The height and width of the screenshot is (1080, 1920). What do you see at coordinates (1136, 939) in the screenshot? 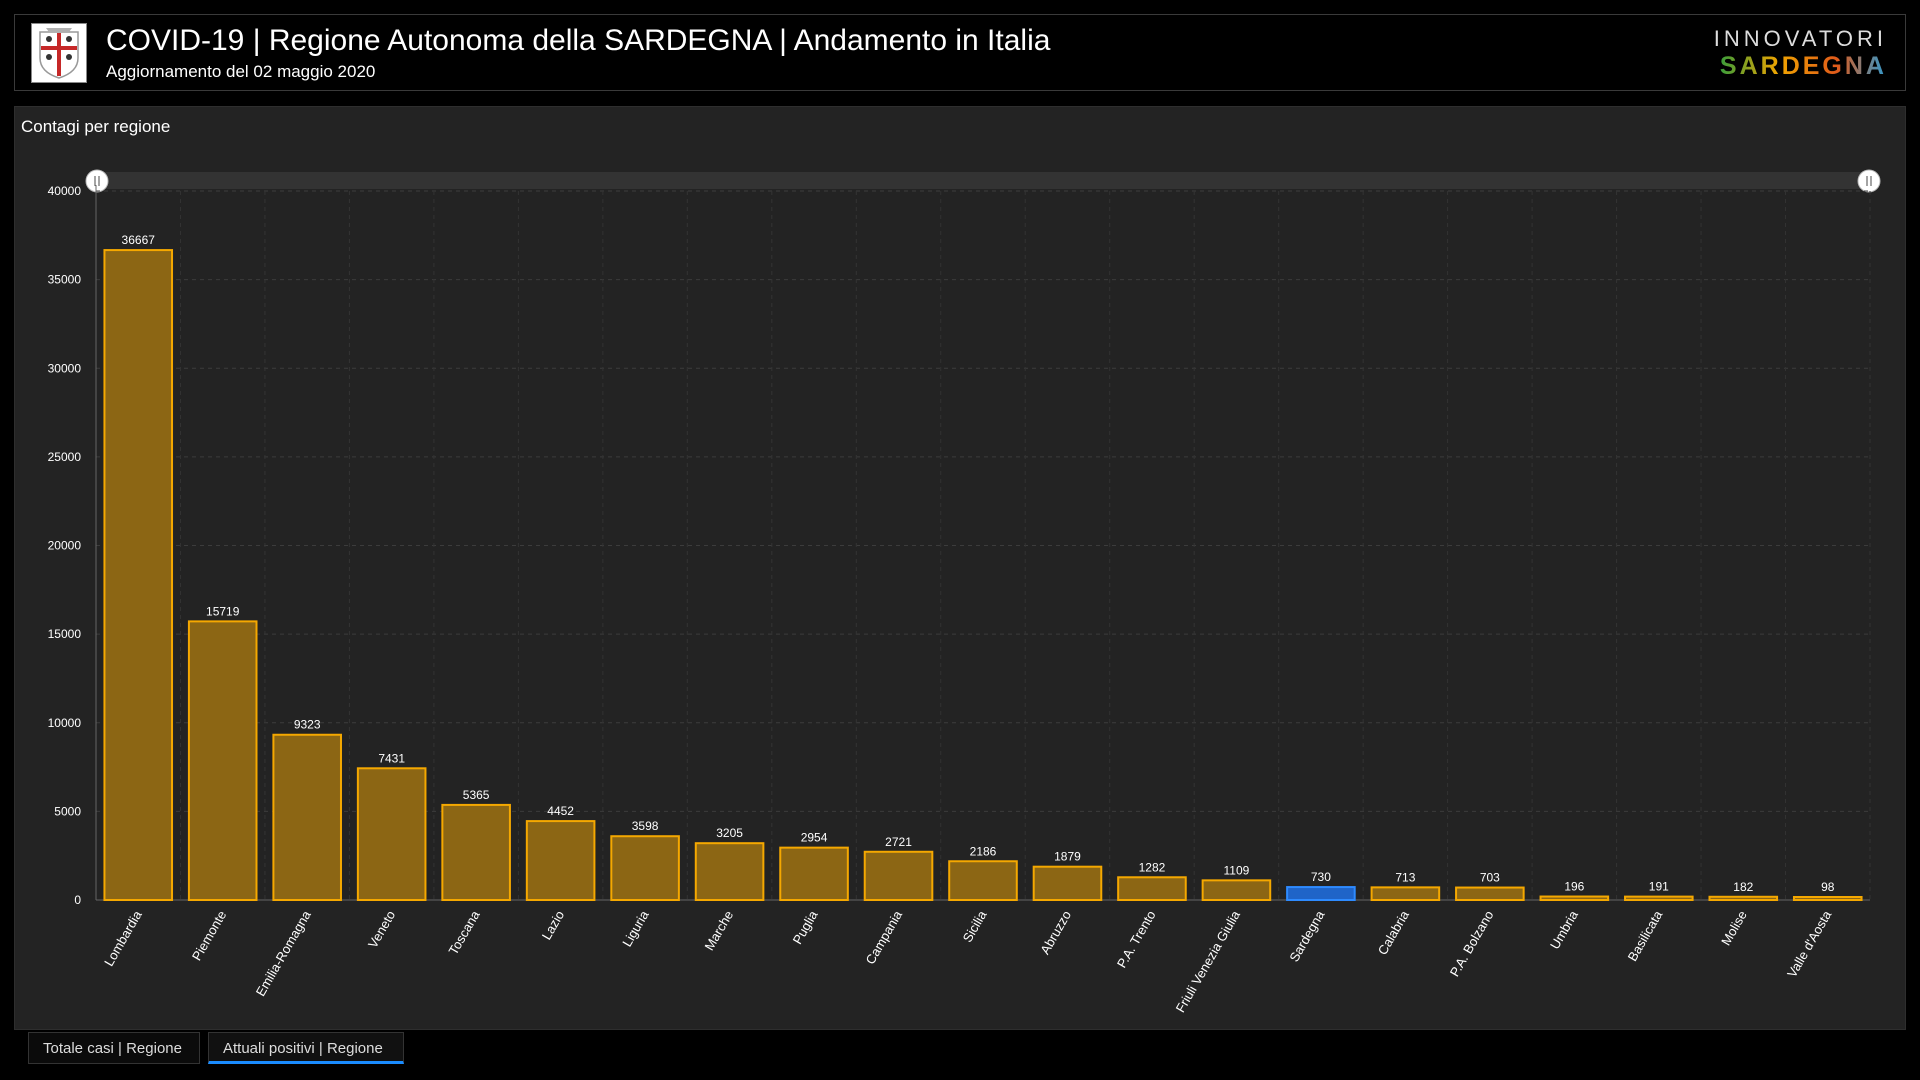
I see `x-tick-label: P.A. Trento` at bounding box center [1136, 939].